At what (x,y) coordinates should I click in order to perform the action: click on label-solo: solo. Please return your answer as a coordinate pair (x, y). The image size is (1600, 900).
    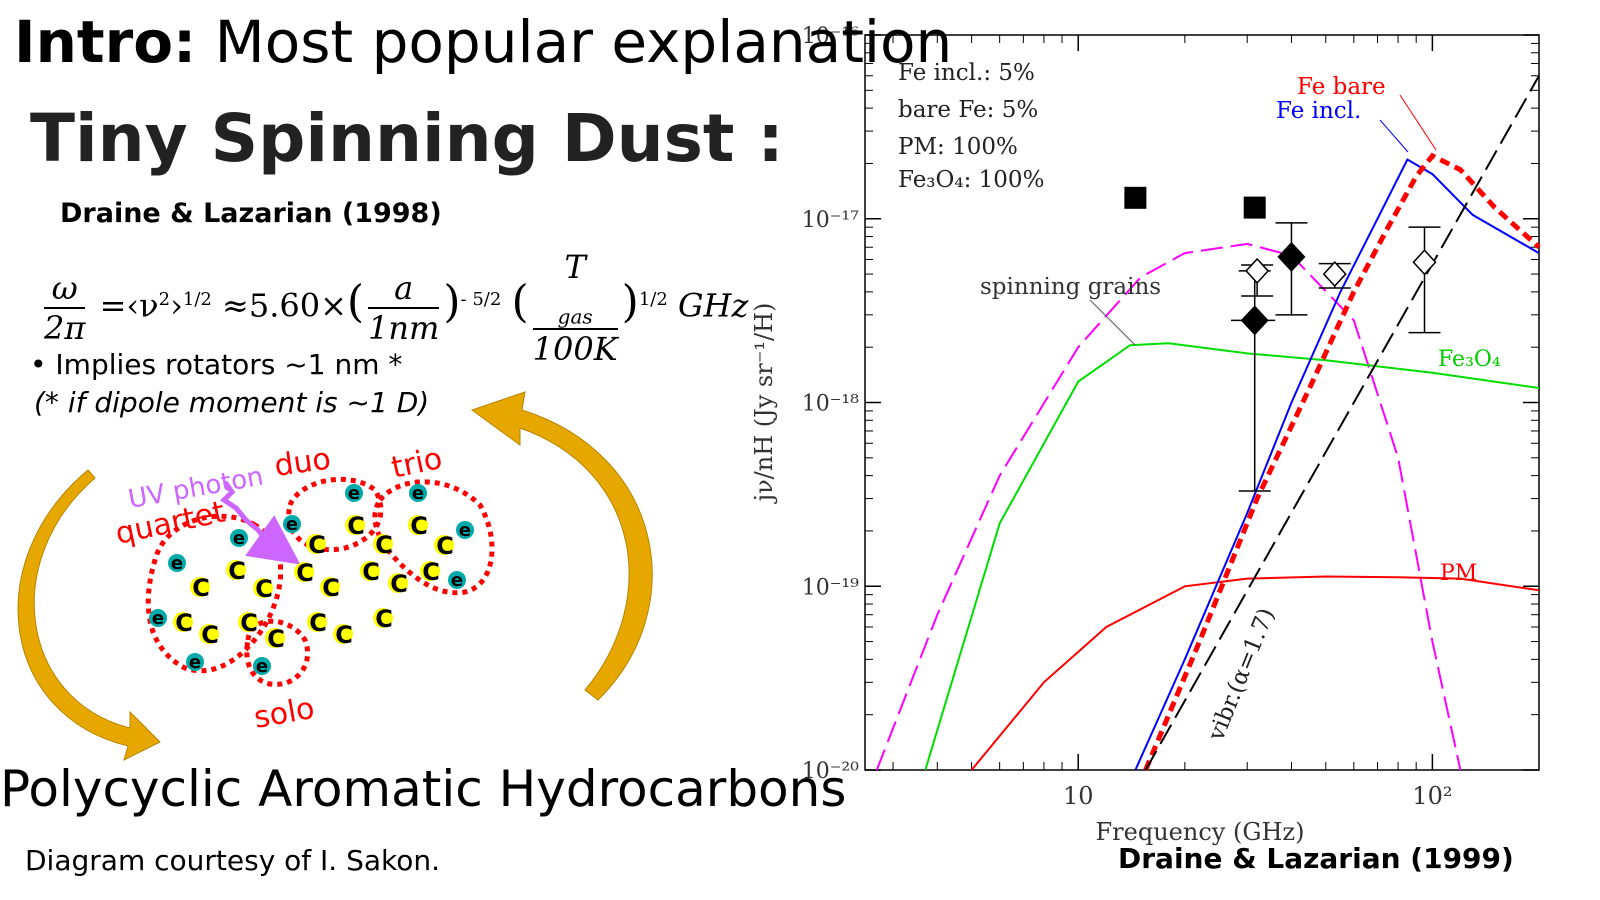
    Looking at the image, I should click on (284, 713).